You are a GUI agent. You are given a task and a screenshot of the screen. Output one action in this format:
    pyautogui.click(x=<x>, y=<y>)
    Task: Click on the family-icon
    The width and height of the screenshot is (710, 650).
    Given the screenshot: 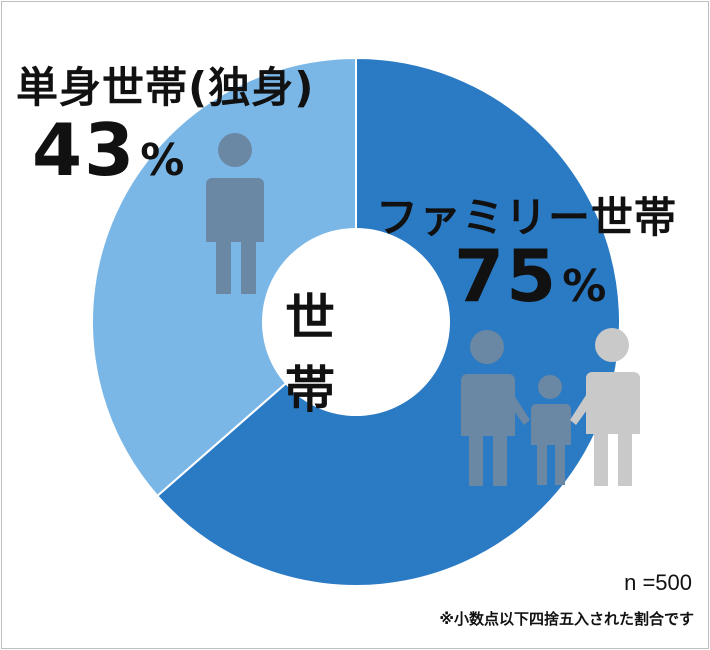 What is the action you would take?
    pyautogui.click(x=550, y=407)
    